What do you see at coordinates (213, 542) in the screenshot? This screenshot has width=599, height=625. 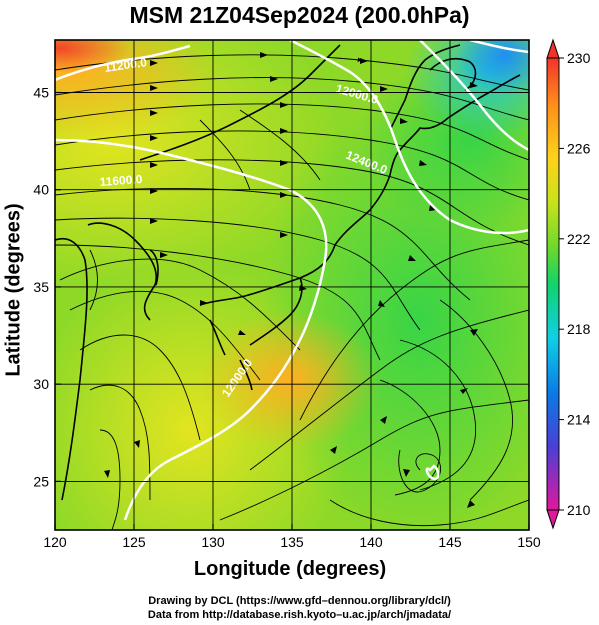 I see `x-tick-label: 130` at bounding box center [213, 542].